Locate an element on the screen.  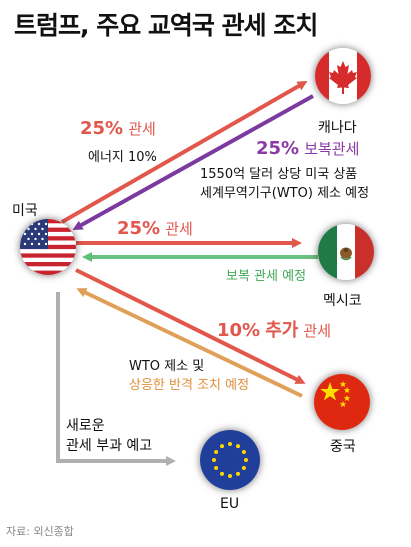
eu-notice-line2: 관세 부과 예고 is located at coordinates (109, 446).